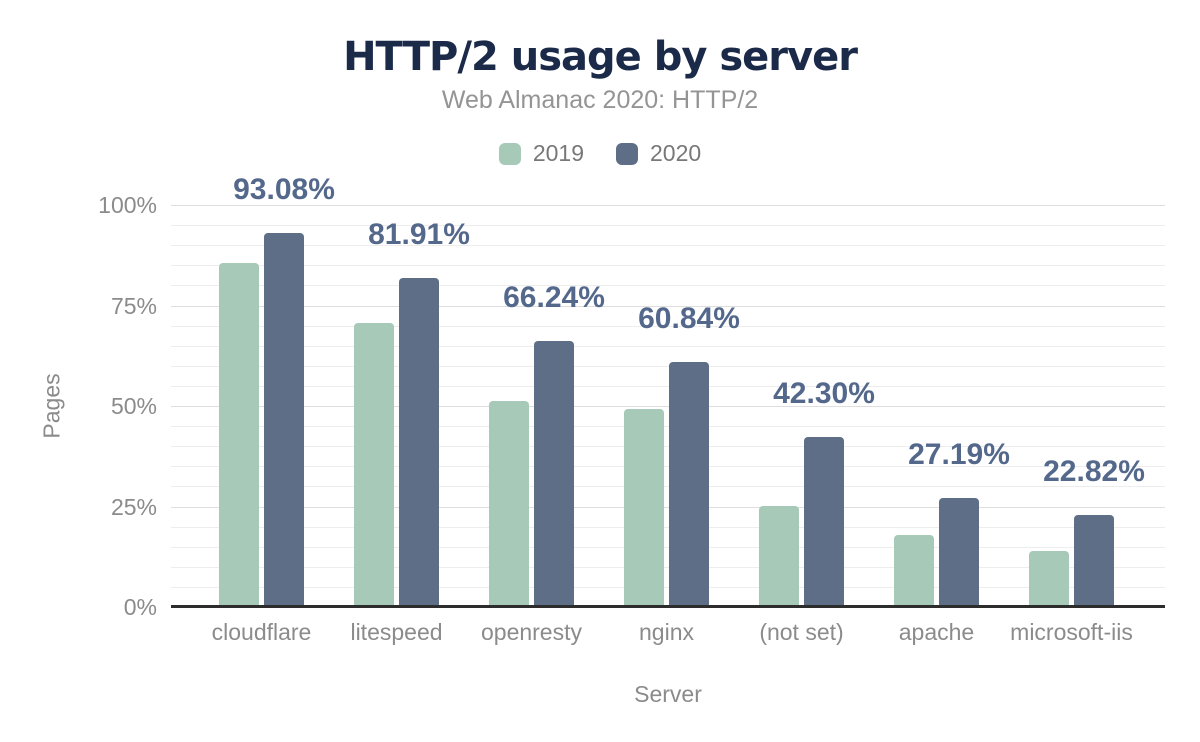 The width and height of the screenshot is (1200, 742). Describe the element at coordinates (676, 153) in the screenshot. I see `legend-label-2020: 2020` at that location.